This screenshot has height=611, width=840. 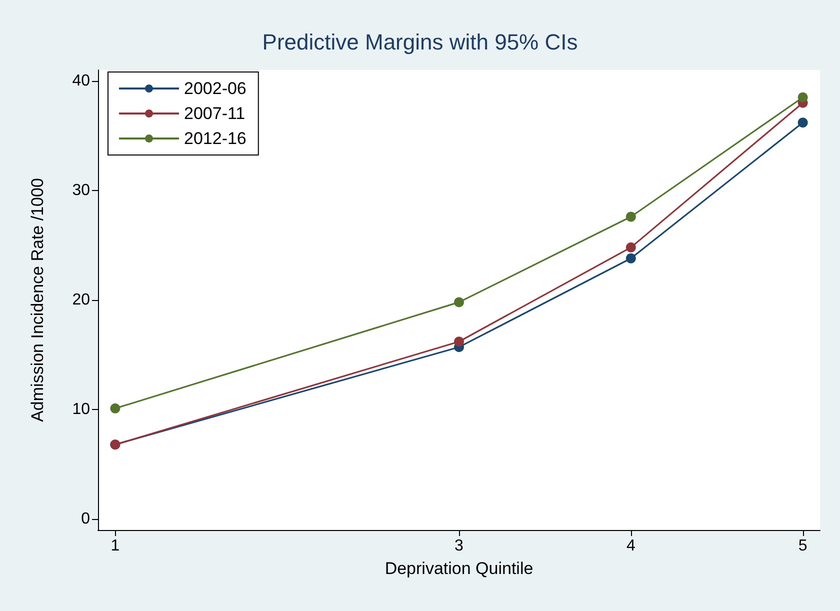 What do you see at coordinates (420, 42) in the screenshot?
I see `chart-title: Predictive Margins with 95% CIs` at bounding box center [420, 42].